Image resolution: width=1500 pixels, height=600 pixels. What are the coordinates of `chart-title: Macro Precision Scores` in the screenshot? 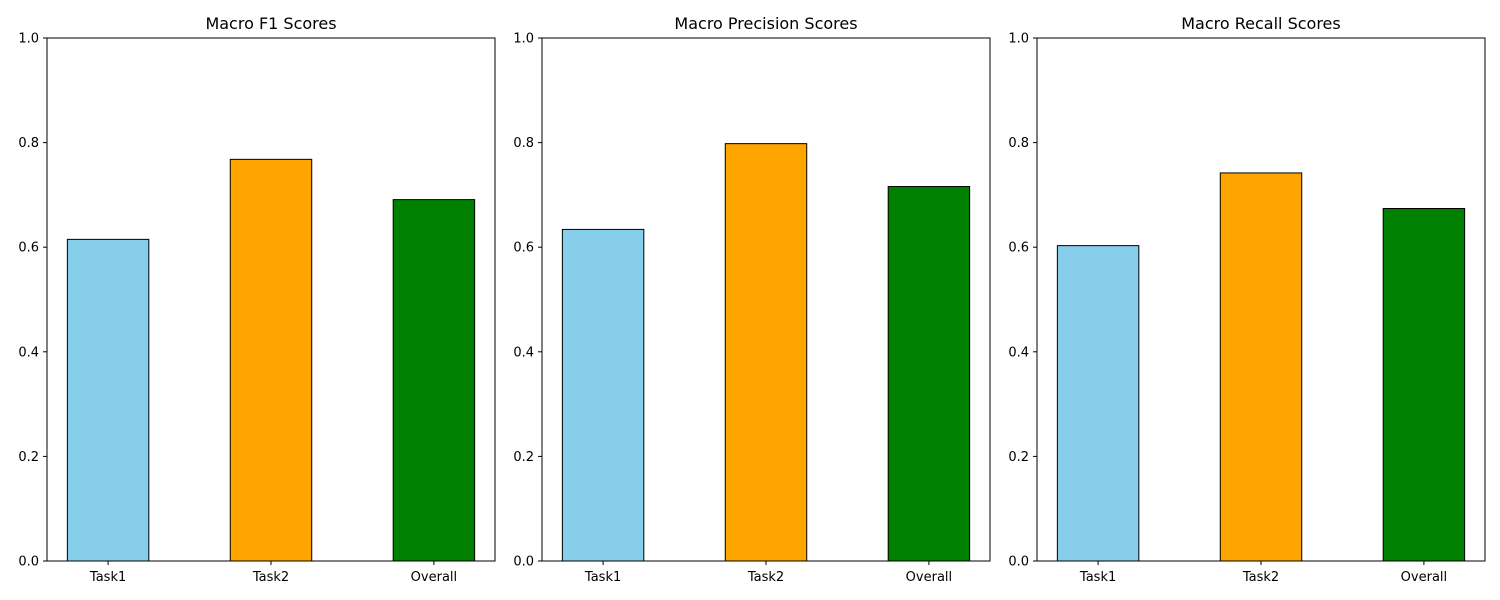 It's located at (765, 23).